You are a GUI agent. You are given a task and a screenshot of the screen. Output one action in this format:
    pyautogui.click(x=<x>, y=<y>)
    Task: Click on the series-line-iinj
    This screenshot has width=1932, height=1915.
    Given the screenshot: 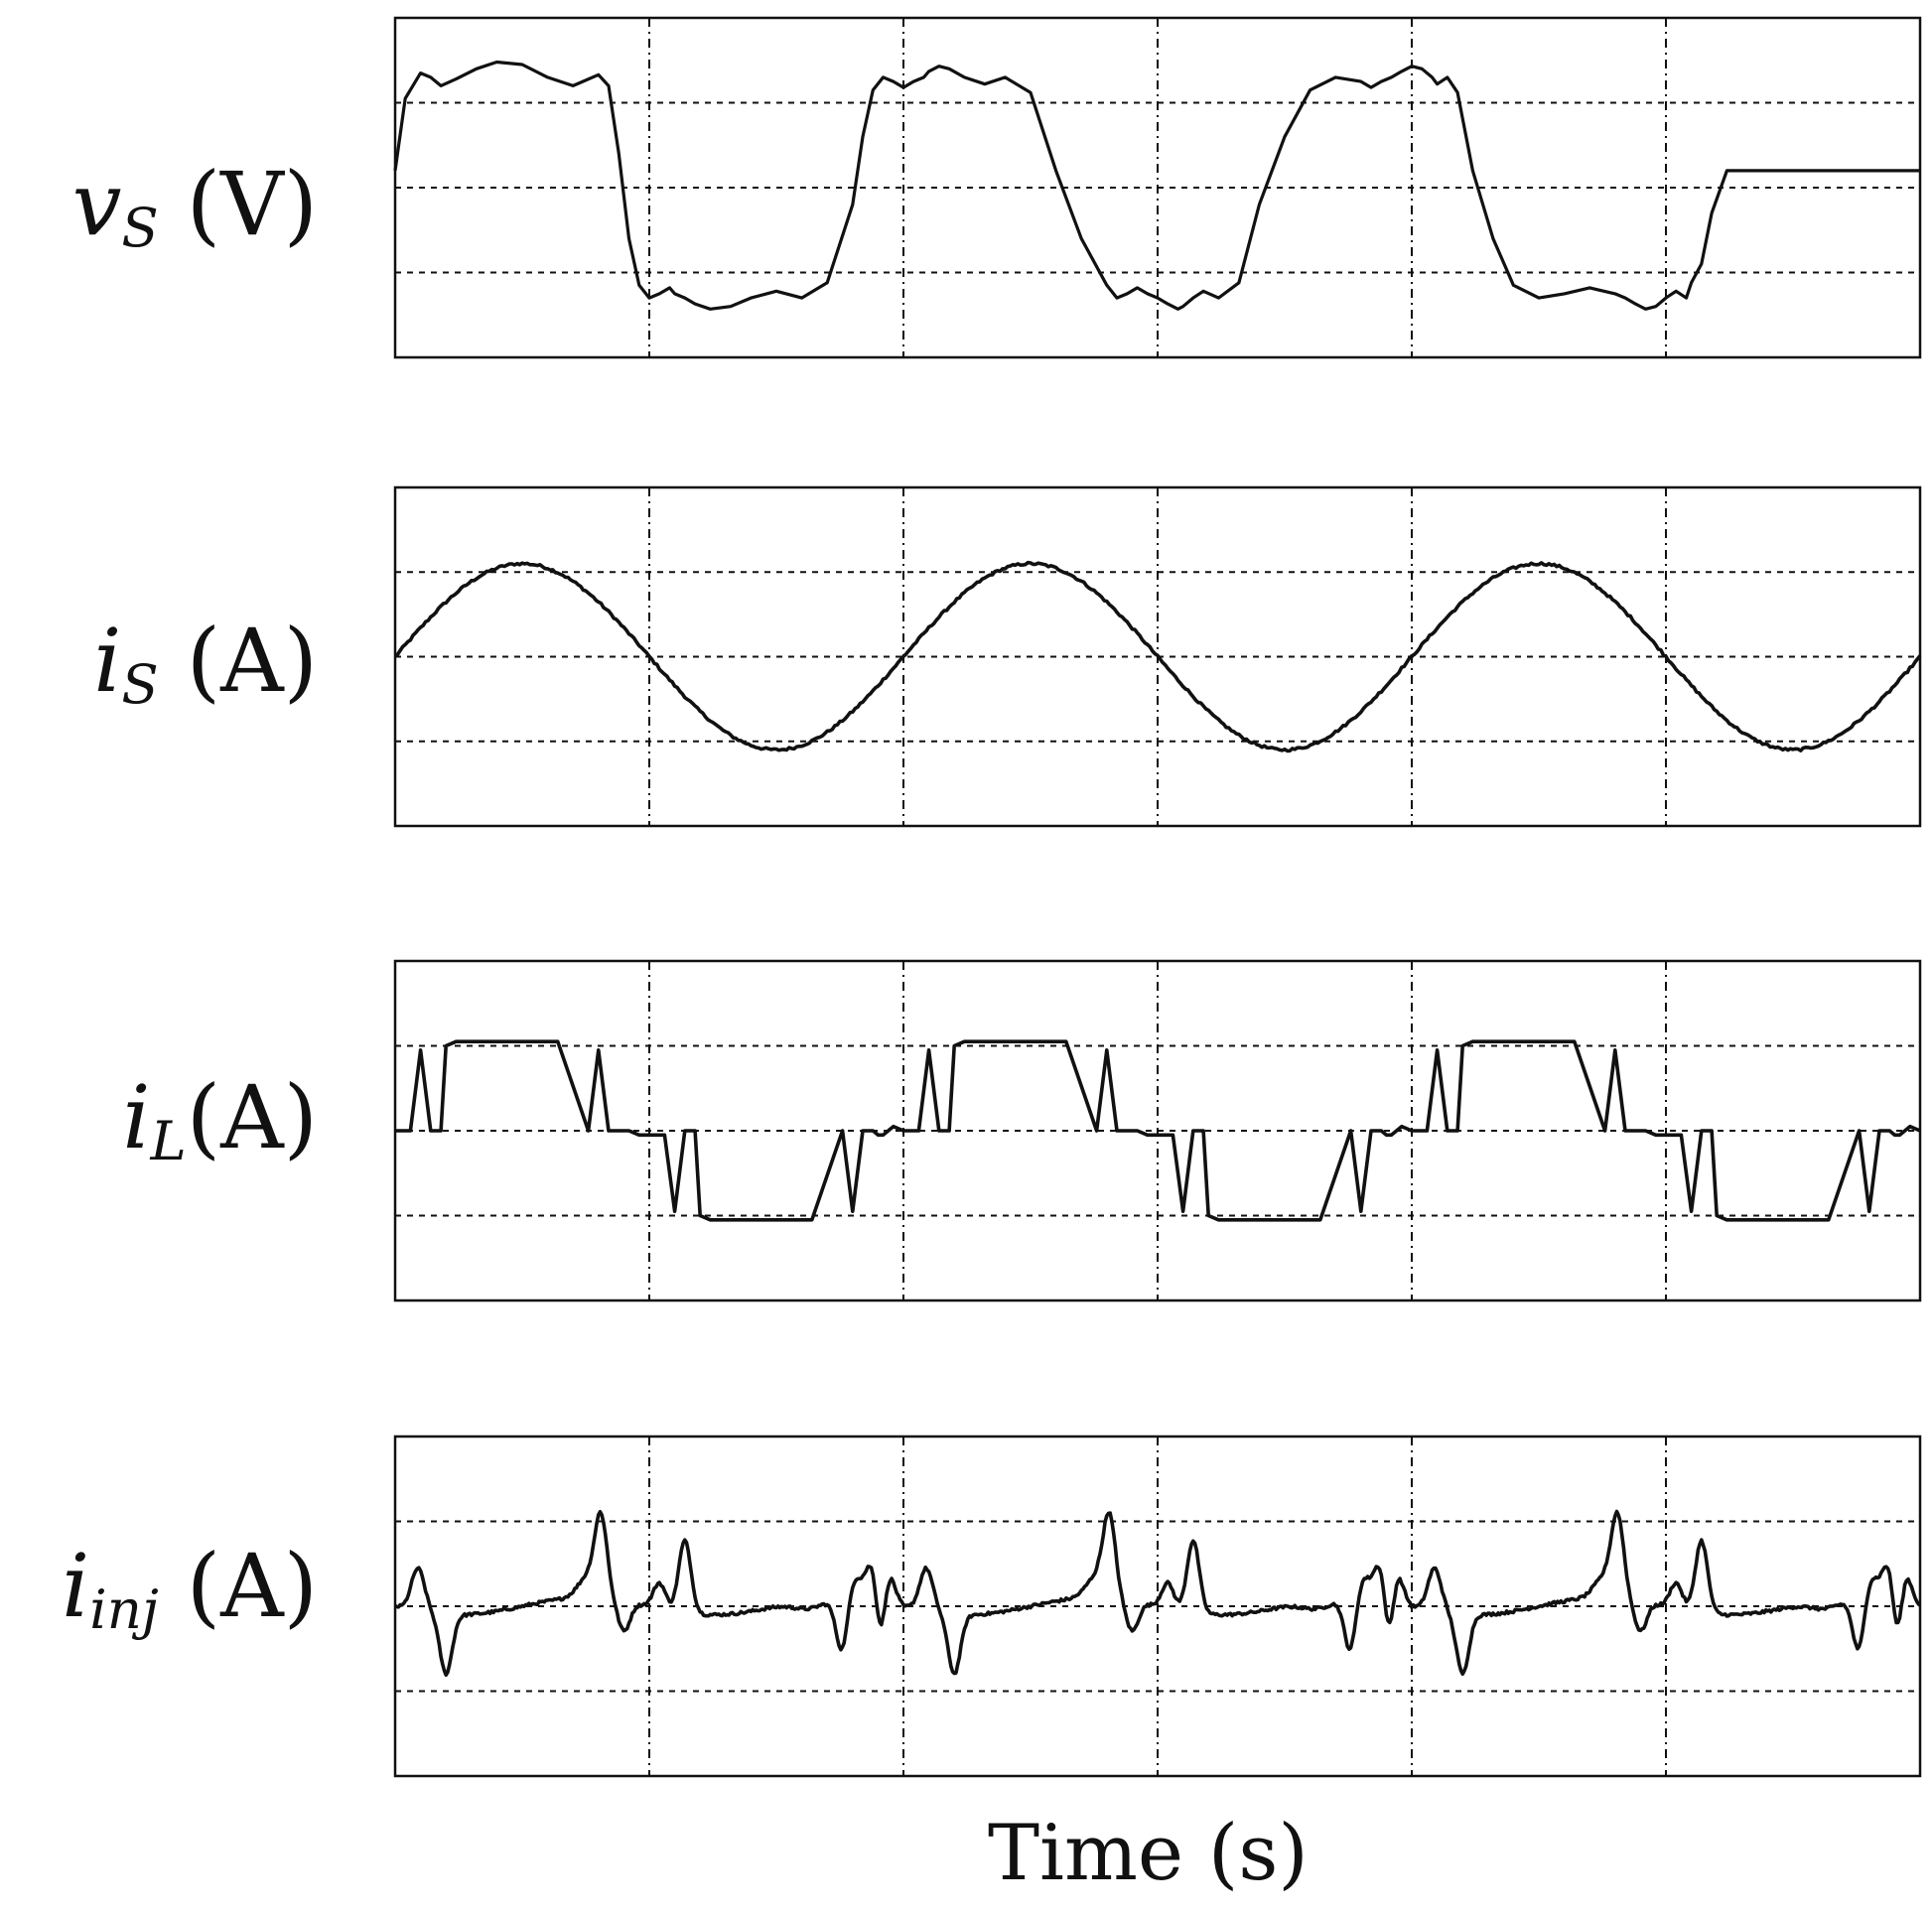 What is the action you would take?
    pyautogui.click(x=1158, y=1593)
    